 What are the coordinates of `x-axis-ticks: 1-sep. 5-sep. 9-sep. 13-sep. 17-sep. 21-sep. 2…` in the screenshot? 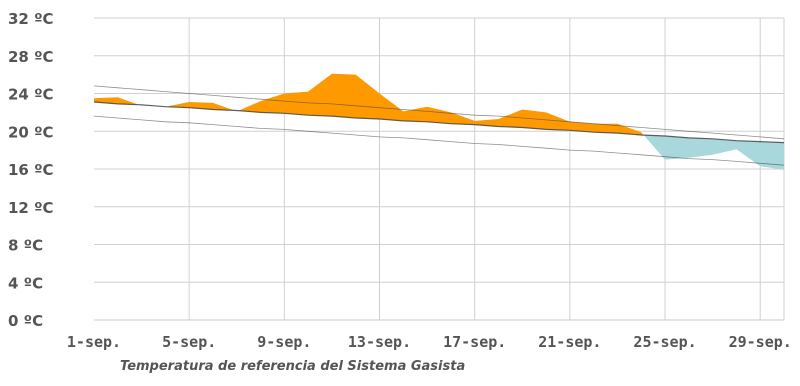 It's located at (429, 342).